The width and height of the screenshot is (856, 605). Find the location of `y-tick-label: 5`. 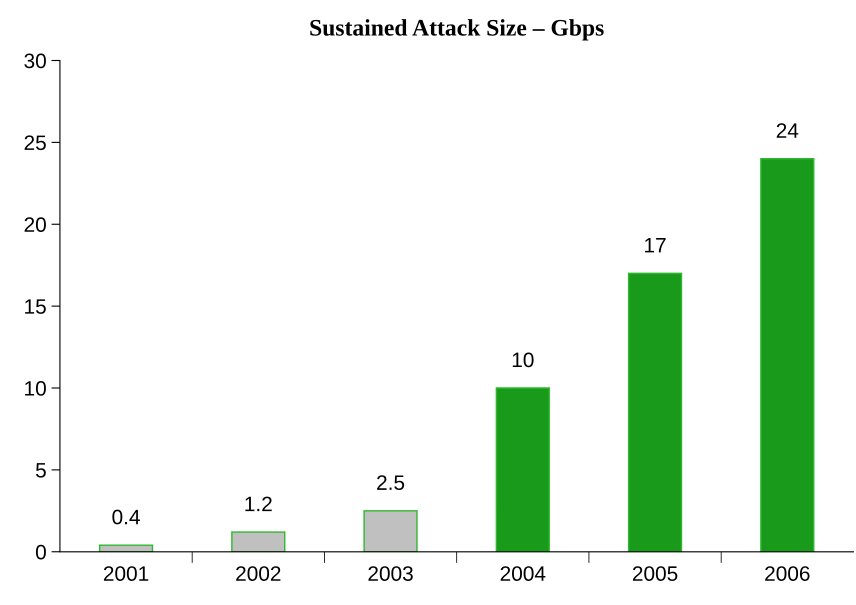

y-tick-label: 5 is located at coordinates (41, 470).